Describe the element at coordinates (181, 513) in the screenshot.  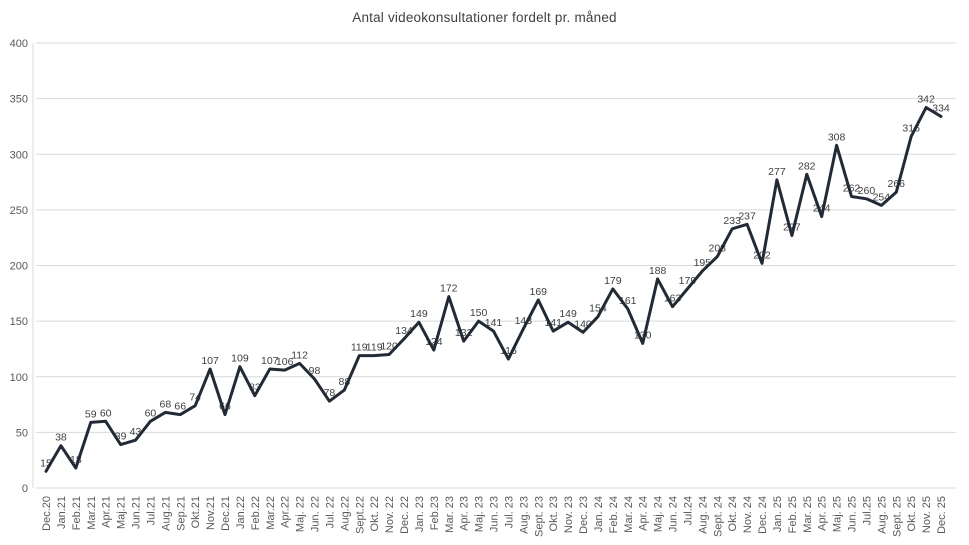
I see `x-tick-label: Sep.21` at that location.